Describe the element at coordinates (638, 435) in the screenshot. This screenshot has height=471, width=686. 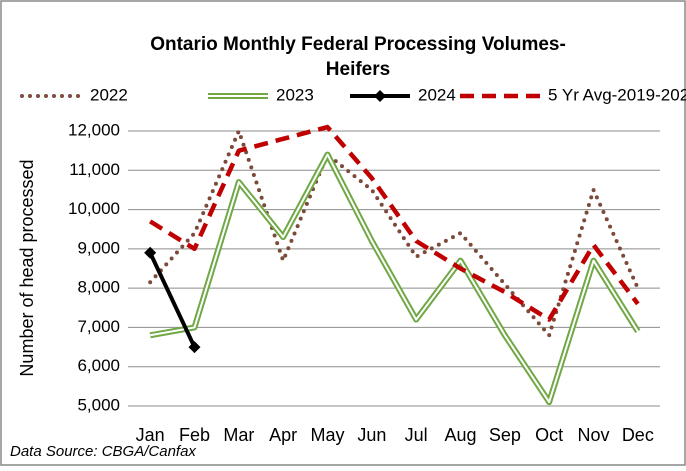
I see `x-tick-label: Dec` at that location.